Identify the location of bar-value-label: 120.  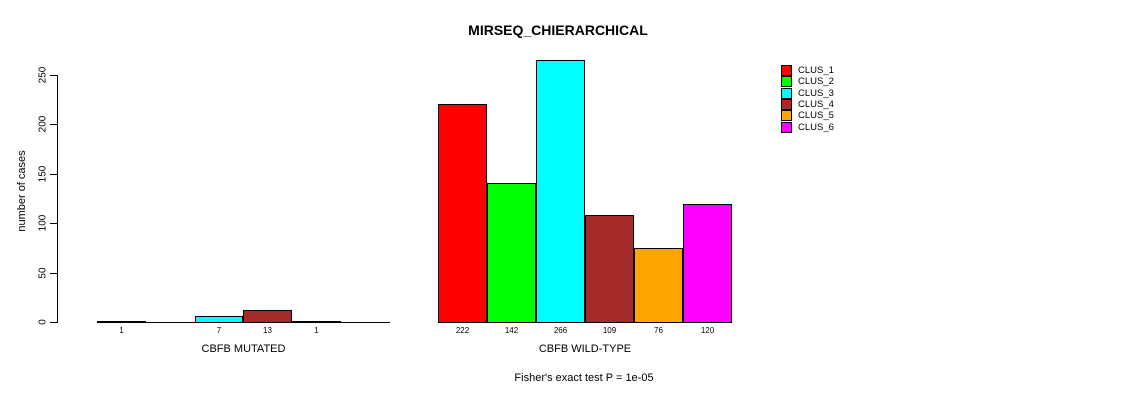
(707, 330).